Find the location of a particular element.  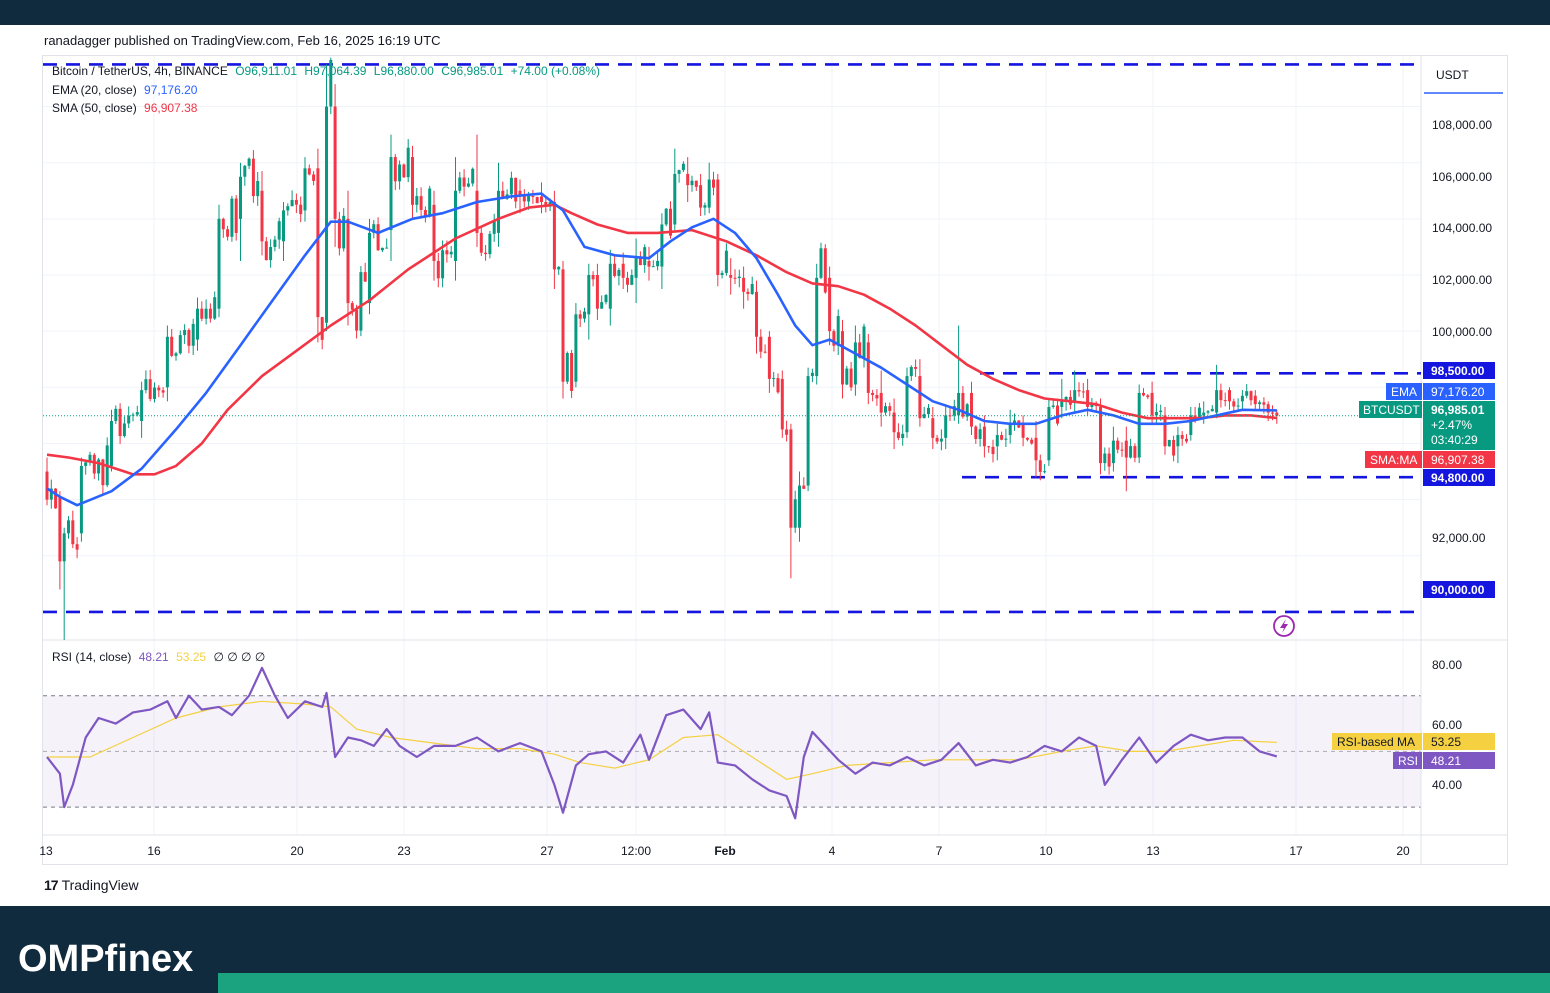

sma-label: SMA (50, close) is located at coordinates (94, 108).